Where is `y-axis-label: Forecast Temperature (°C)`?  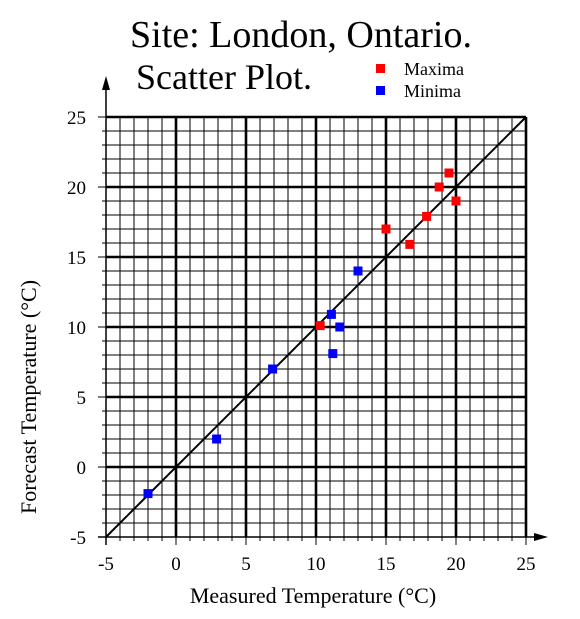
y-axis-label: Forecast Temperature (°C) is located at coordinates (28, 397).